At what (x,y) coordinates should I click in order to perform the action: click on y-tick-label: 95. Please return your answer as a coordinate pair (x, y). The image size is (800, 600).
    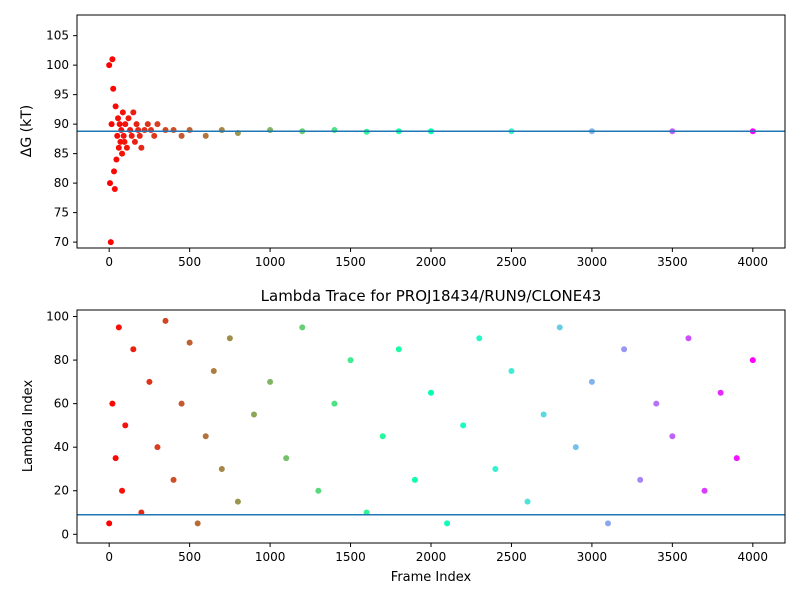
    Looking at the image, I should click on (61, 95).